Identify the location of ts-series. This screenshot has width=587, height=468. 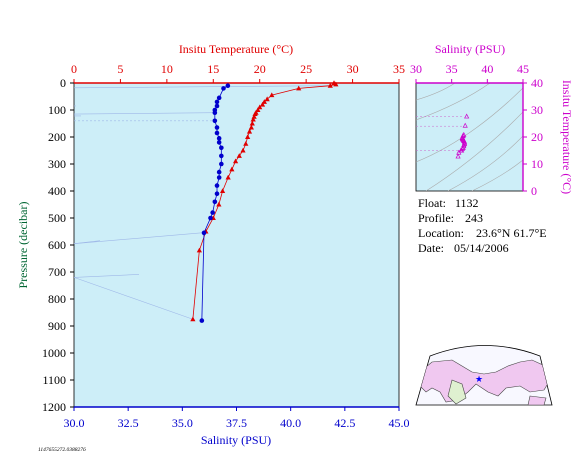
(462, 136).